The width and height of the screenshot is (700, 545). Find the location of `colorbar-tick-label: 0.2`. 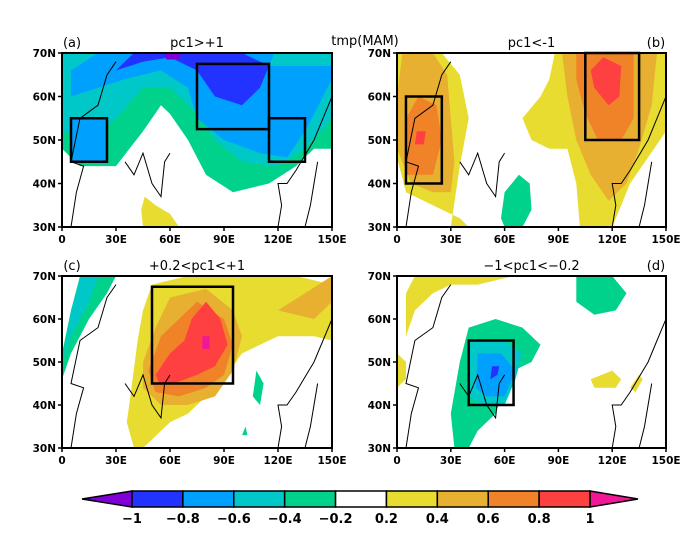

colorbar-tick-label: 0.2 is located at coordinates (386, 519).